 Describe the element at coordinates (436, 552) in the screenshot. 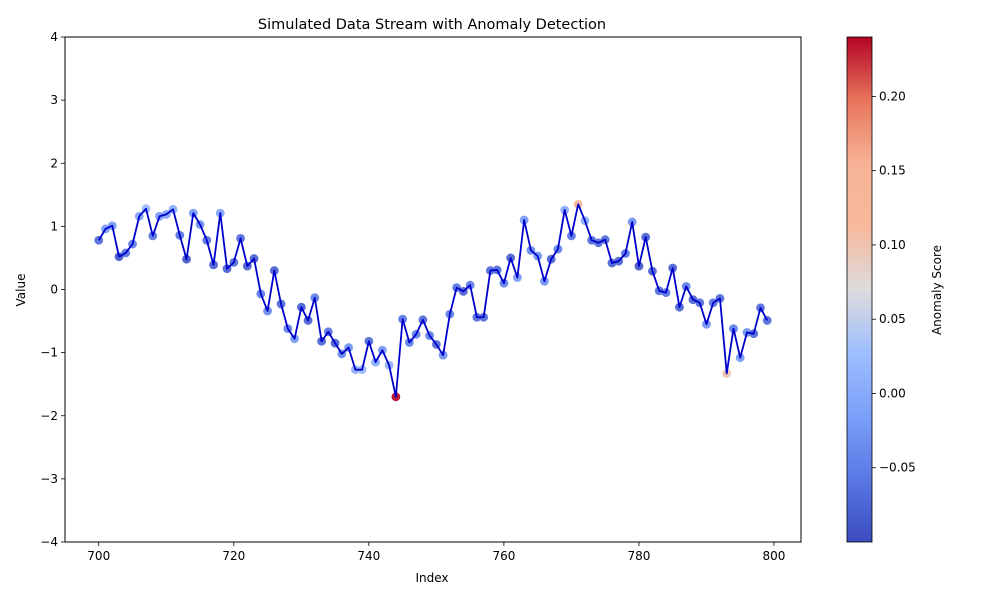

I see `x-axis: 700 720 740 760 780 800` at that location.